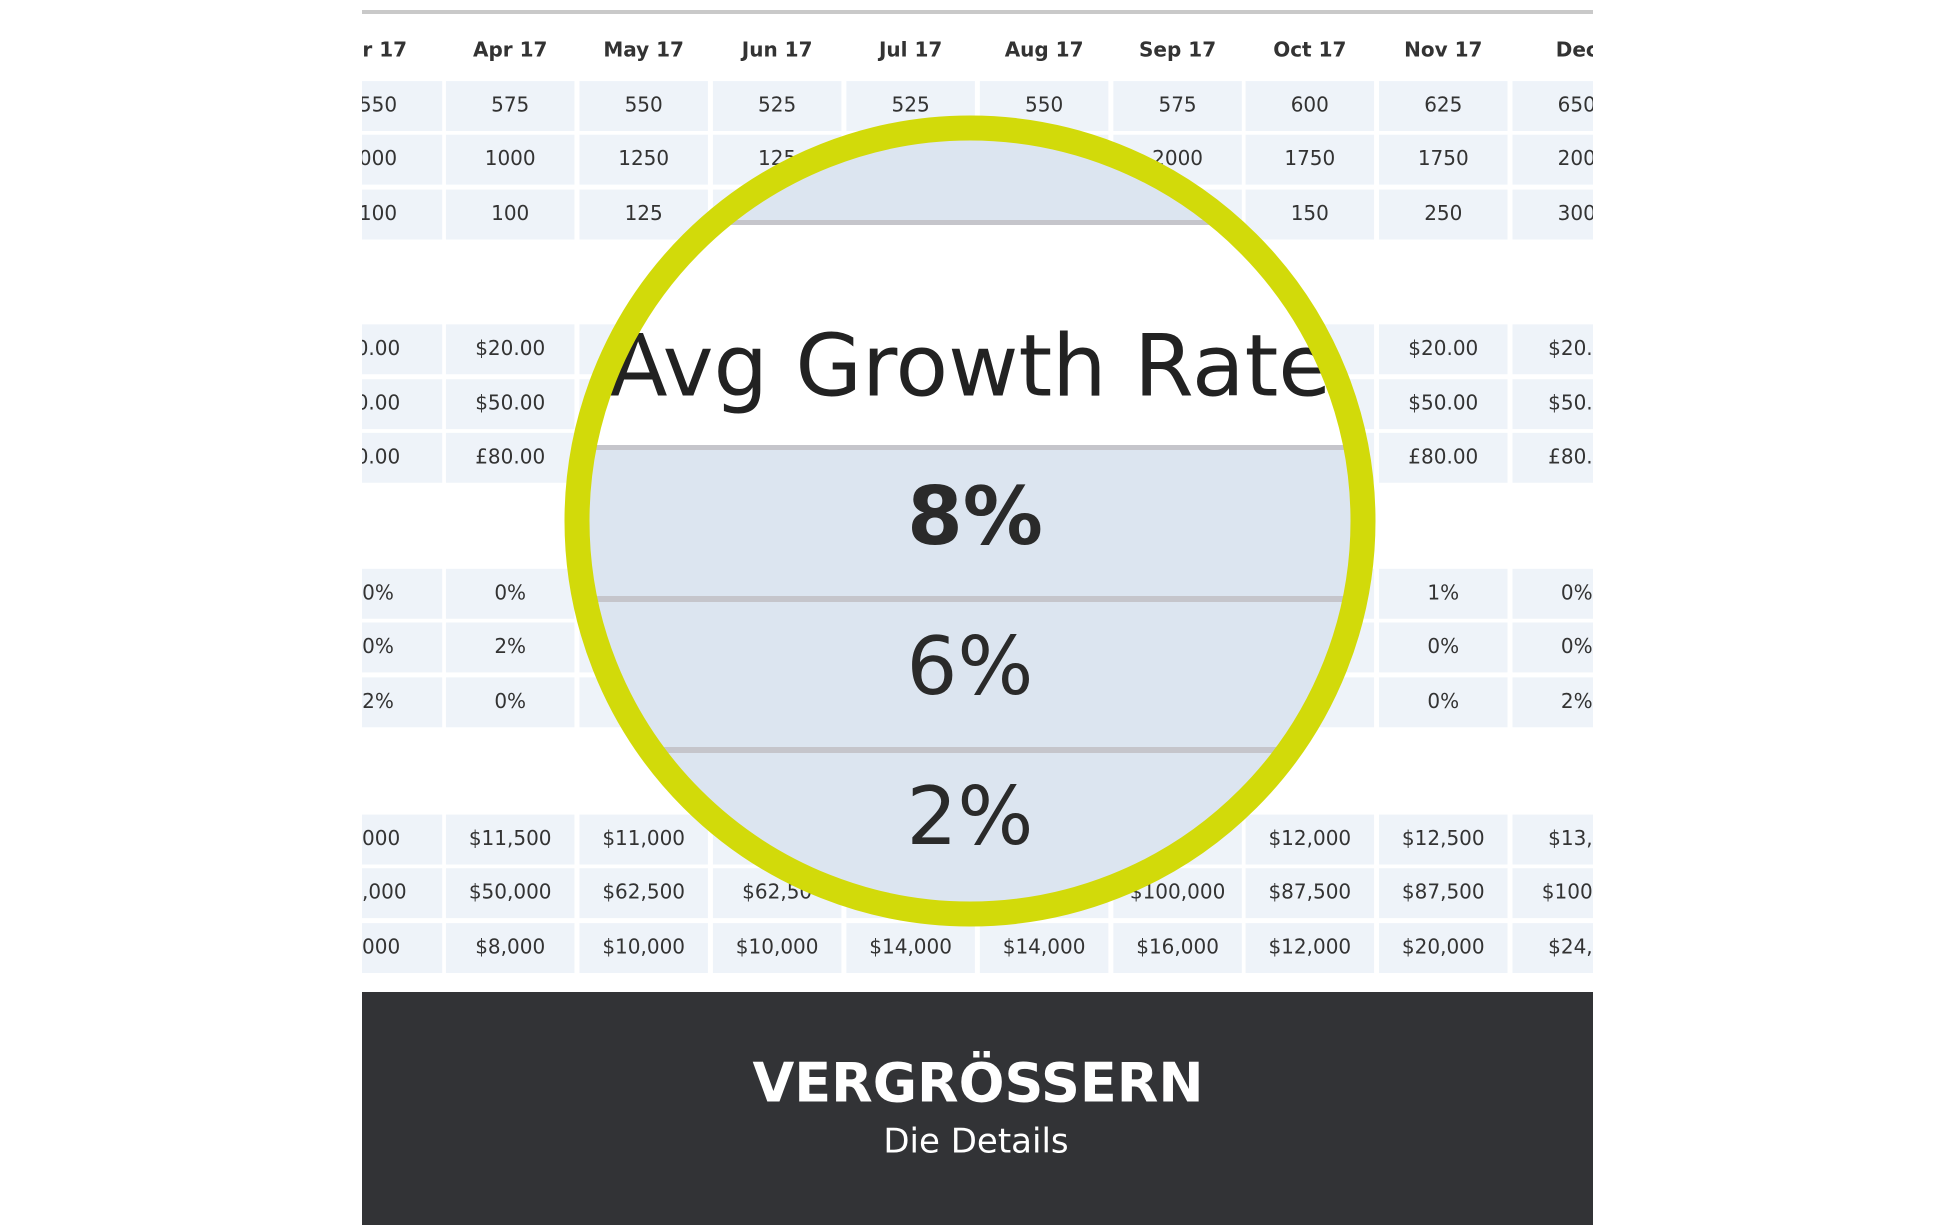  What do you see at coordinates (970, 366) in the screenshot?
I see `lens-title: Avg Growth Rate` at bounding box center [970, 366].